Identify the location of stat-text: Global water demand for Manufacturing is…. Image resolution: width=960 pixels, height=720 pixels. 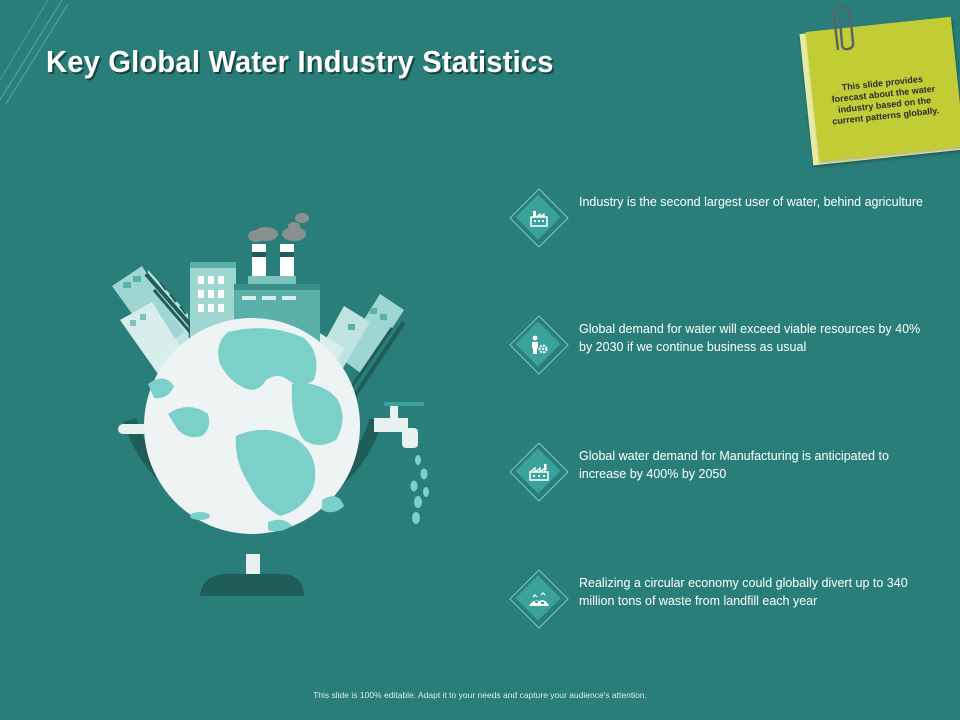
(734, 465).